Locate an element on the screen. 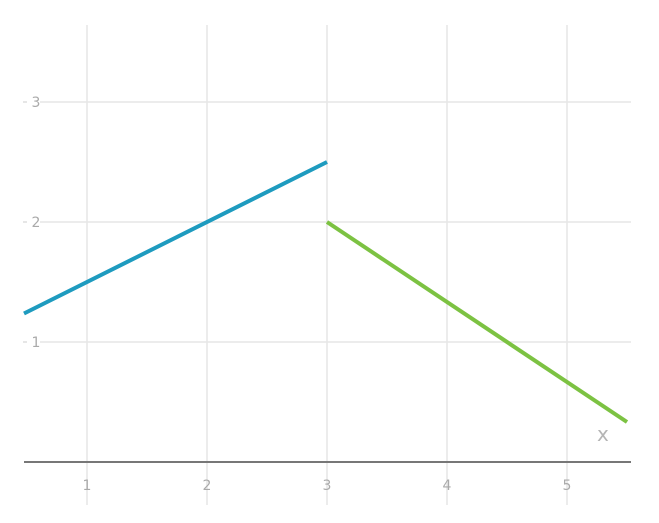 The width and height of the screenshot is (659, 523). x-tick-label: 3 is located at coordinates (327, 486).